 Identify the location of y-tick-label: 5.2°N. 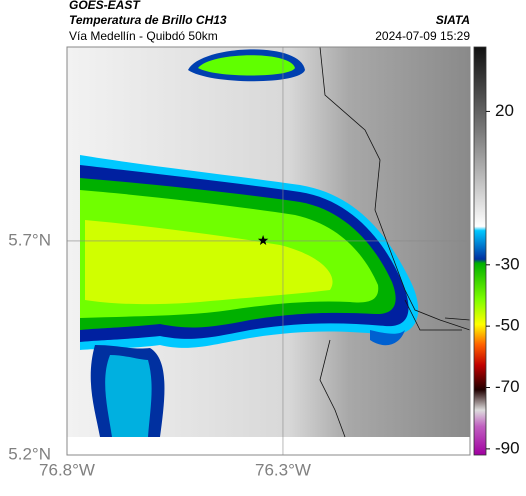
(29, 453).